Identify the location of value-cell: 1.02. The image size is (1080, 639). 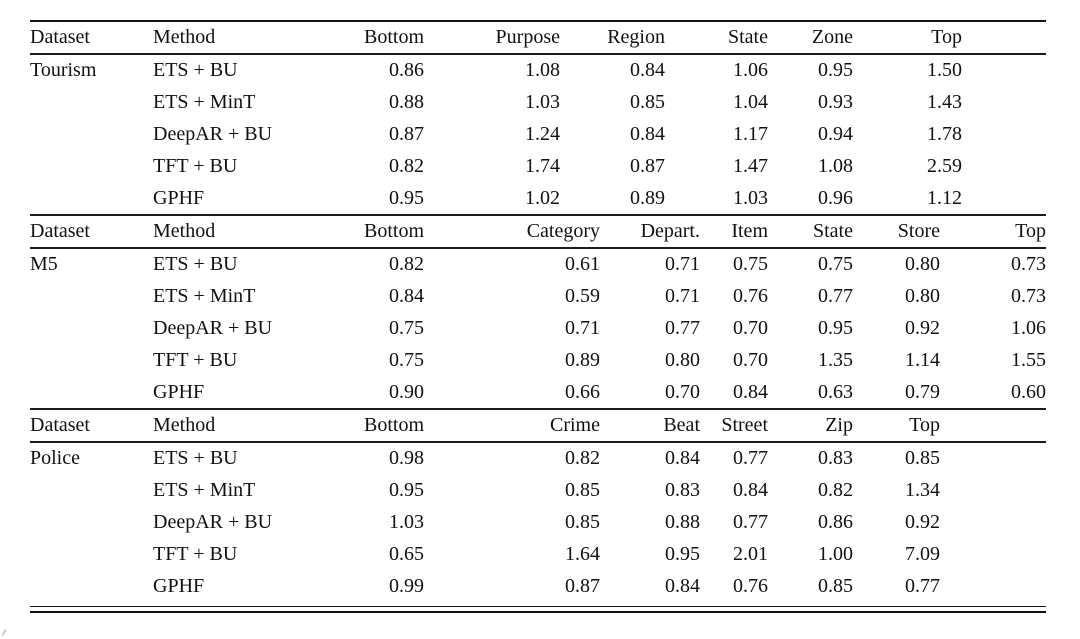
(542, 197).